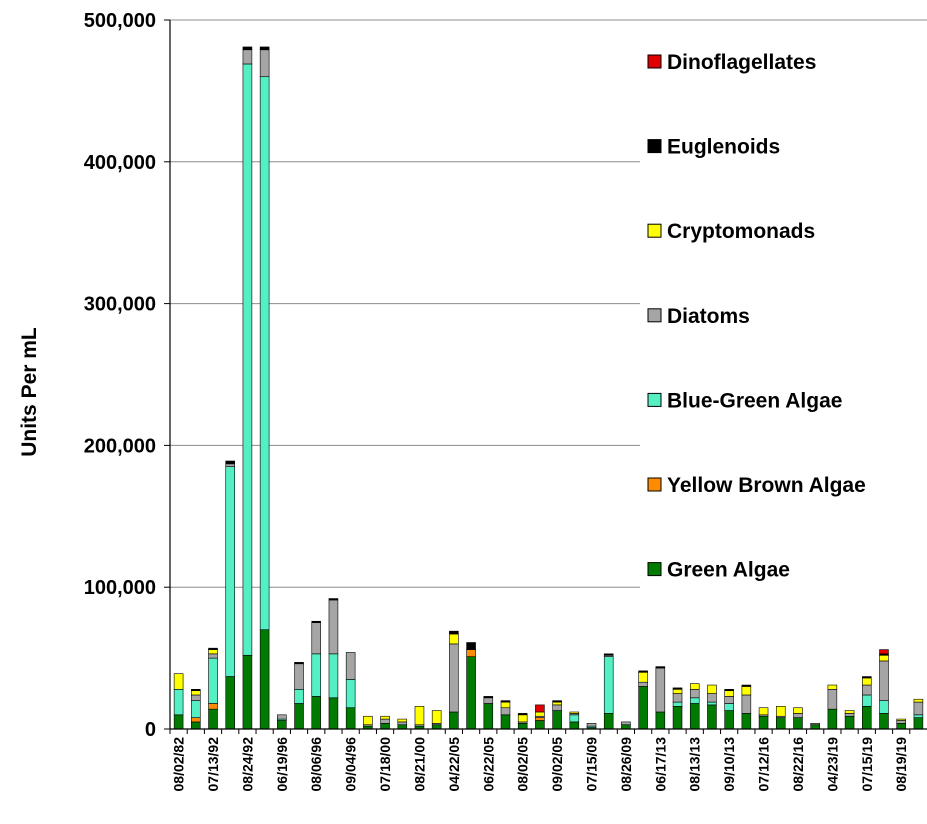 Image resolution: width=927 pixels, height=824 pixels. Describe the element at coordinates (454, 764) in the screenshot. I see `x-tick-label: 04/22/05` at that location.